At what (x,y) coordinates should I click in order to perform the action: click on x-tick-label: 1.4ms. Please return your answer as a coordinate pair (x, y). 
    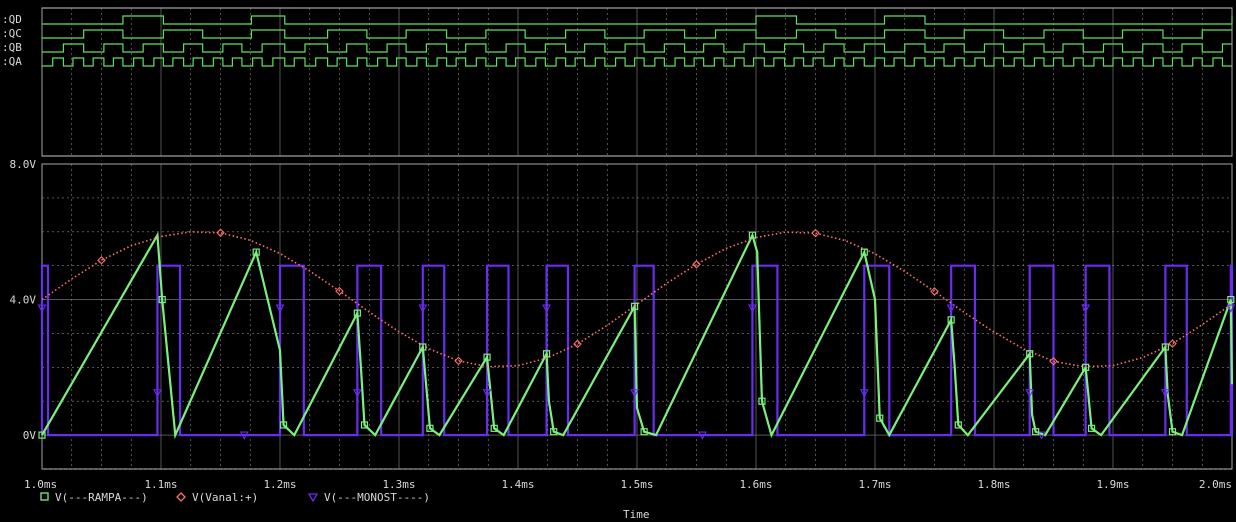
    Looking at the image, I should click on (517, 484).